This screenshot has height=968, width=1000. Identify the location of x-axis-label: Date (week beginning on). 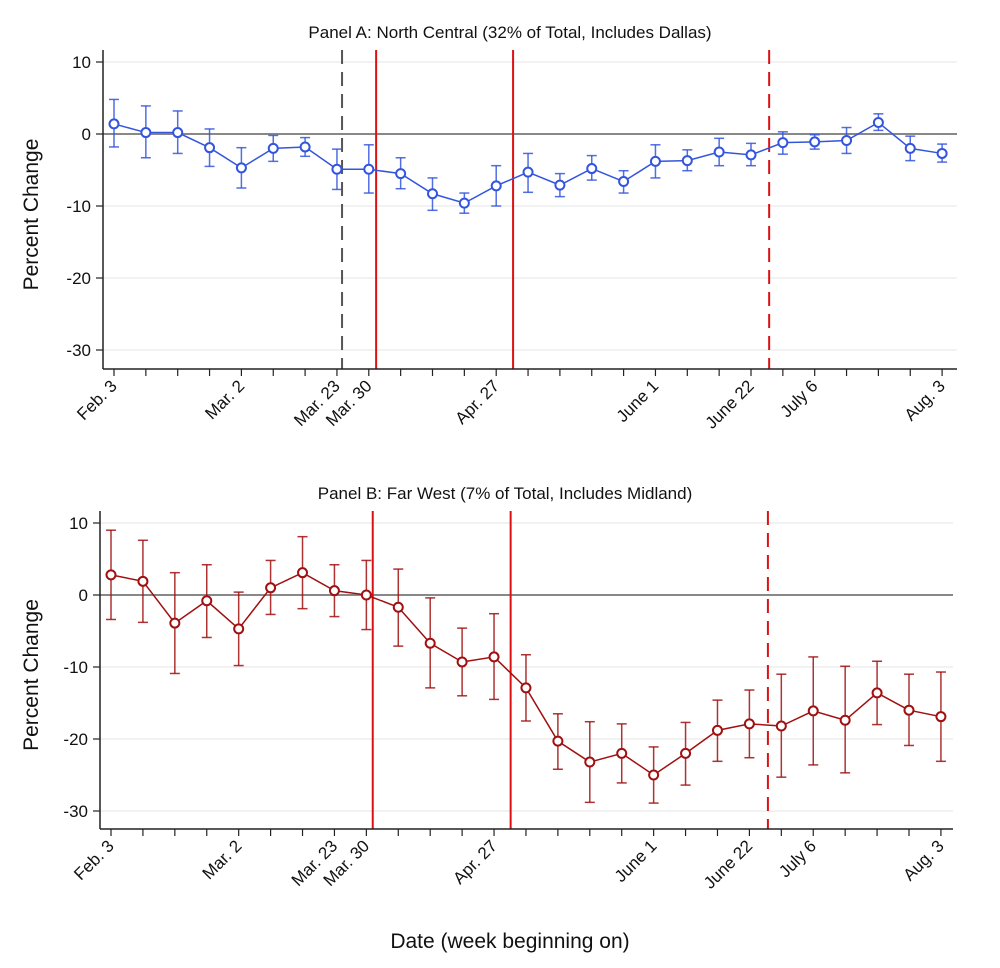
(509, 941).